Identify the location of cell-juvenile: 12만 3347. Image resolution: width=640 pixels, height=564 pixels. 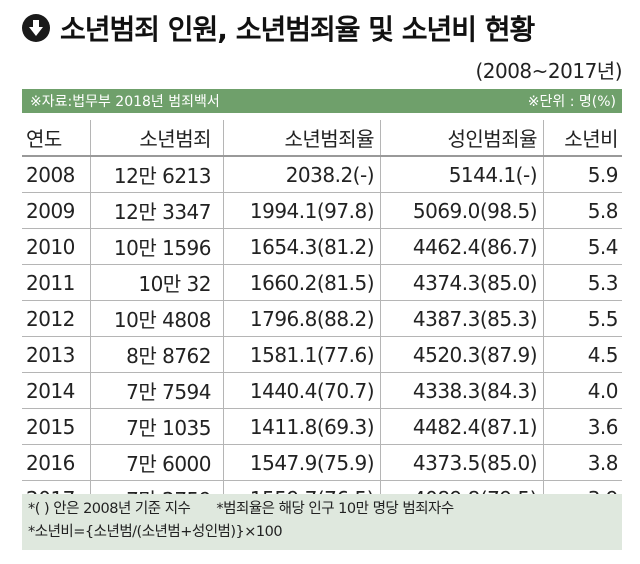
(157, 210).